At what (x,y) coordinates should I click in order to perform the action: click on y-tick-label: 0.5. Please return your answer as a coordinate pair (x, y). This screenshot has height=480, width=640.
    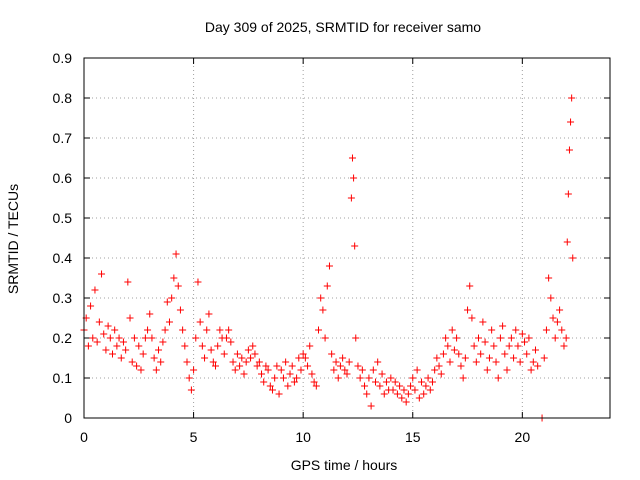
    Looking at the image, I should click on (63, 218).